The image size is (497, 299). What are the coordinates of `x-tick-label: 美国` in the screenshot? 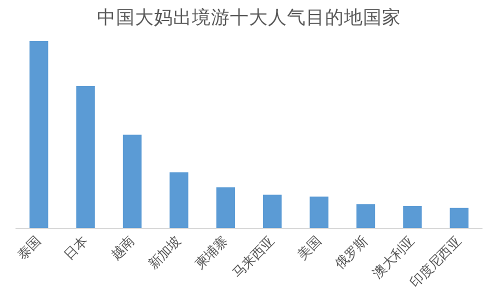 It's located at (309, 248).